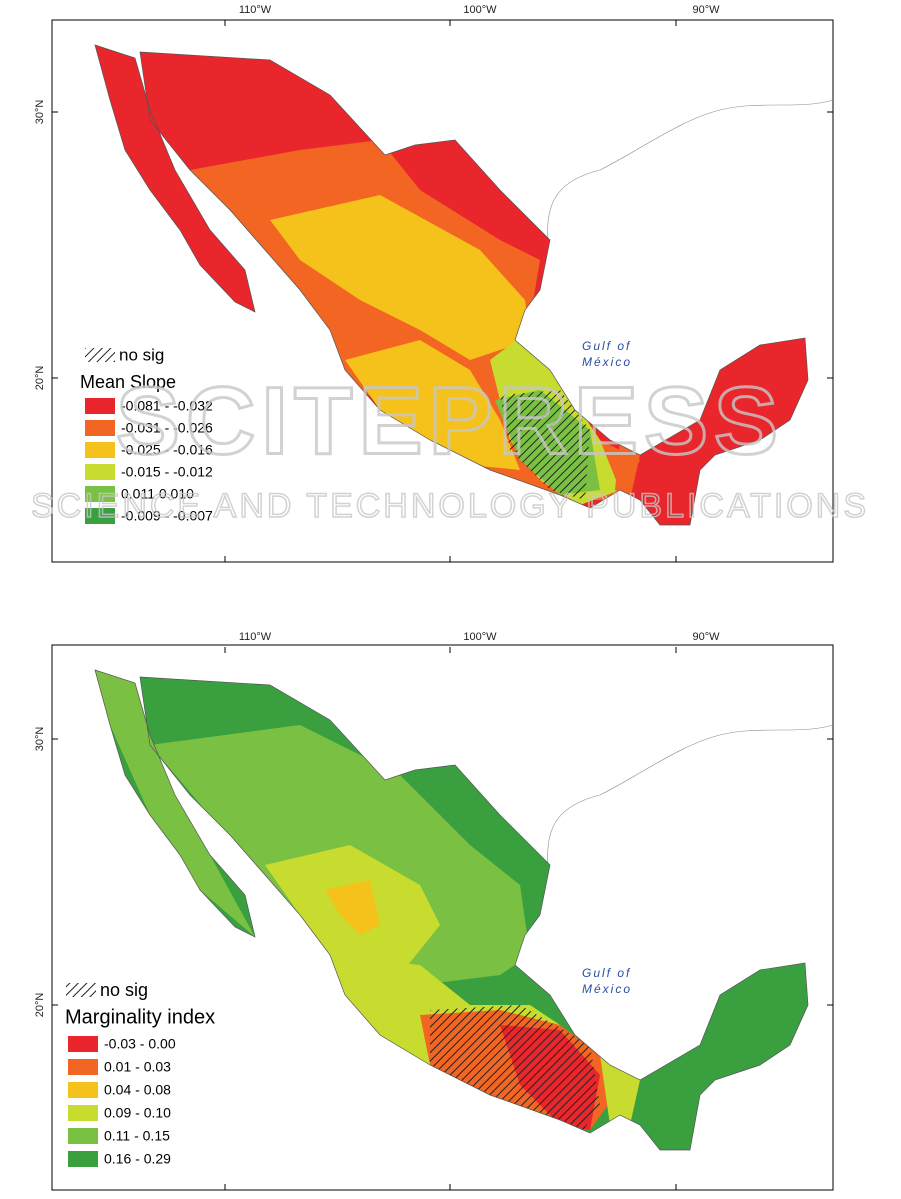 This screenshot has height=1199, width=901. What do you see at coordinates (140, 1017) in the screenshot?
I see `legend-title: Marginality index` at bounding box center [140, 1017].